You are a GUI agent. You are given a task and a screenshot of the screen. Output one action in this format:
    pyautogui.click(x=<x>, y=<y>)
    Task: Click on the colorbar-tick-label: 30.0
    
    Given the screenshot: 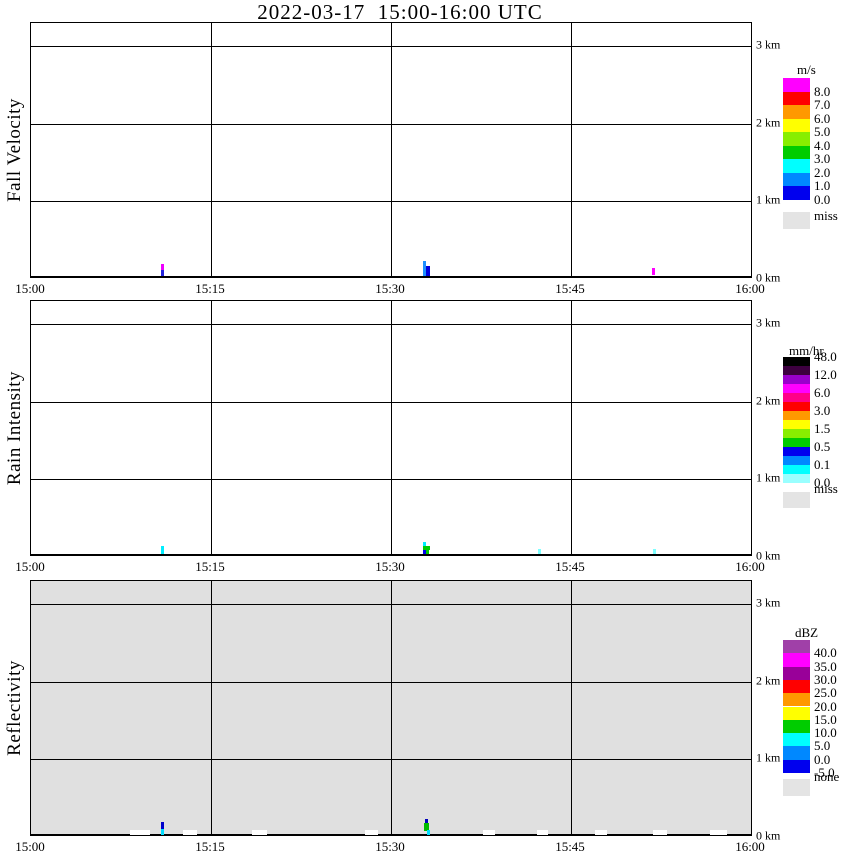 What is the action you would take?
    pyautogui.click(x=825, y=679)
    